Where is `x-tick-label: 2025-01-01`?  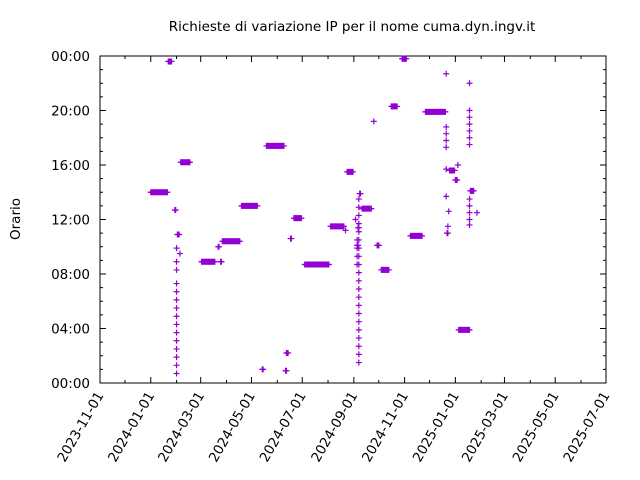
x-tick-label: 2025-01-01 is located at coordinates (436, 427).